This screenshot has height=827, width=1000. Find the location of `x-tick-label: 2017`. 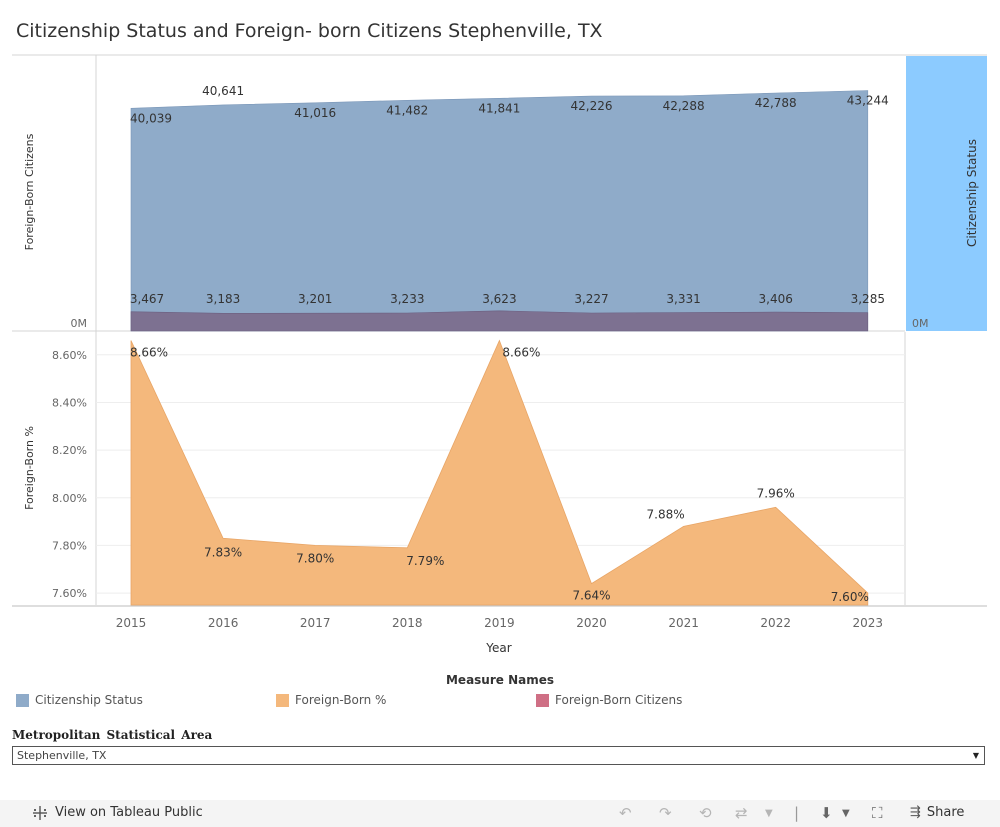

x-tick-label: 2017 is located at coordinates (315, 623).